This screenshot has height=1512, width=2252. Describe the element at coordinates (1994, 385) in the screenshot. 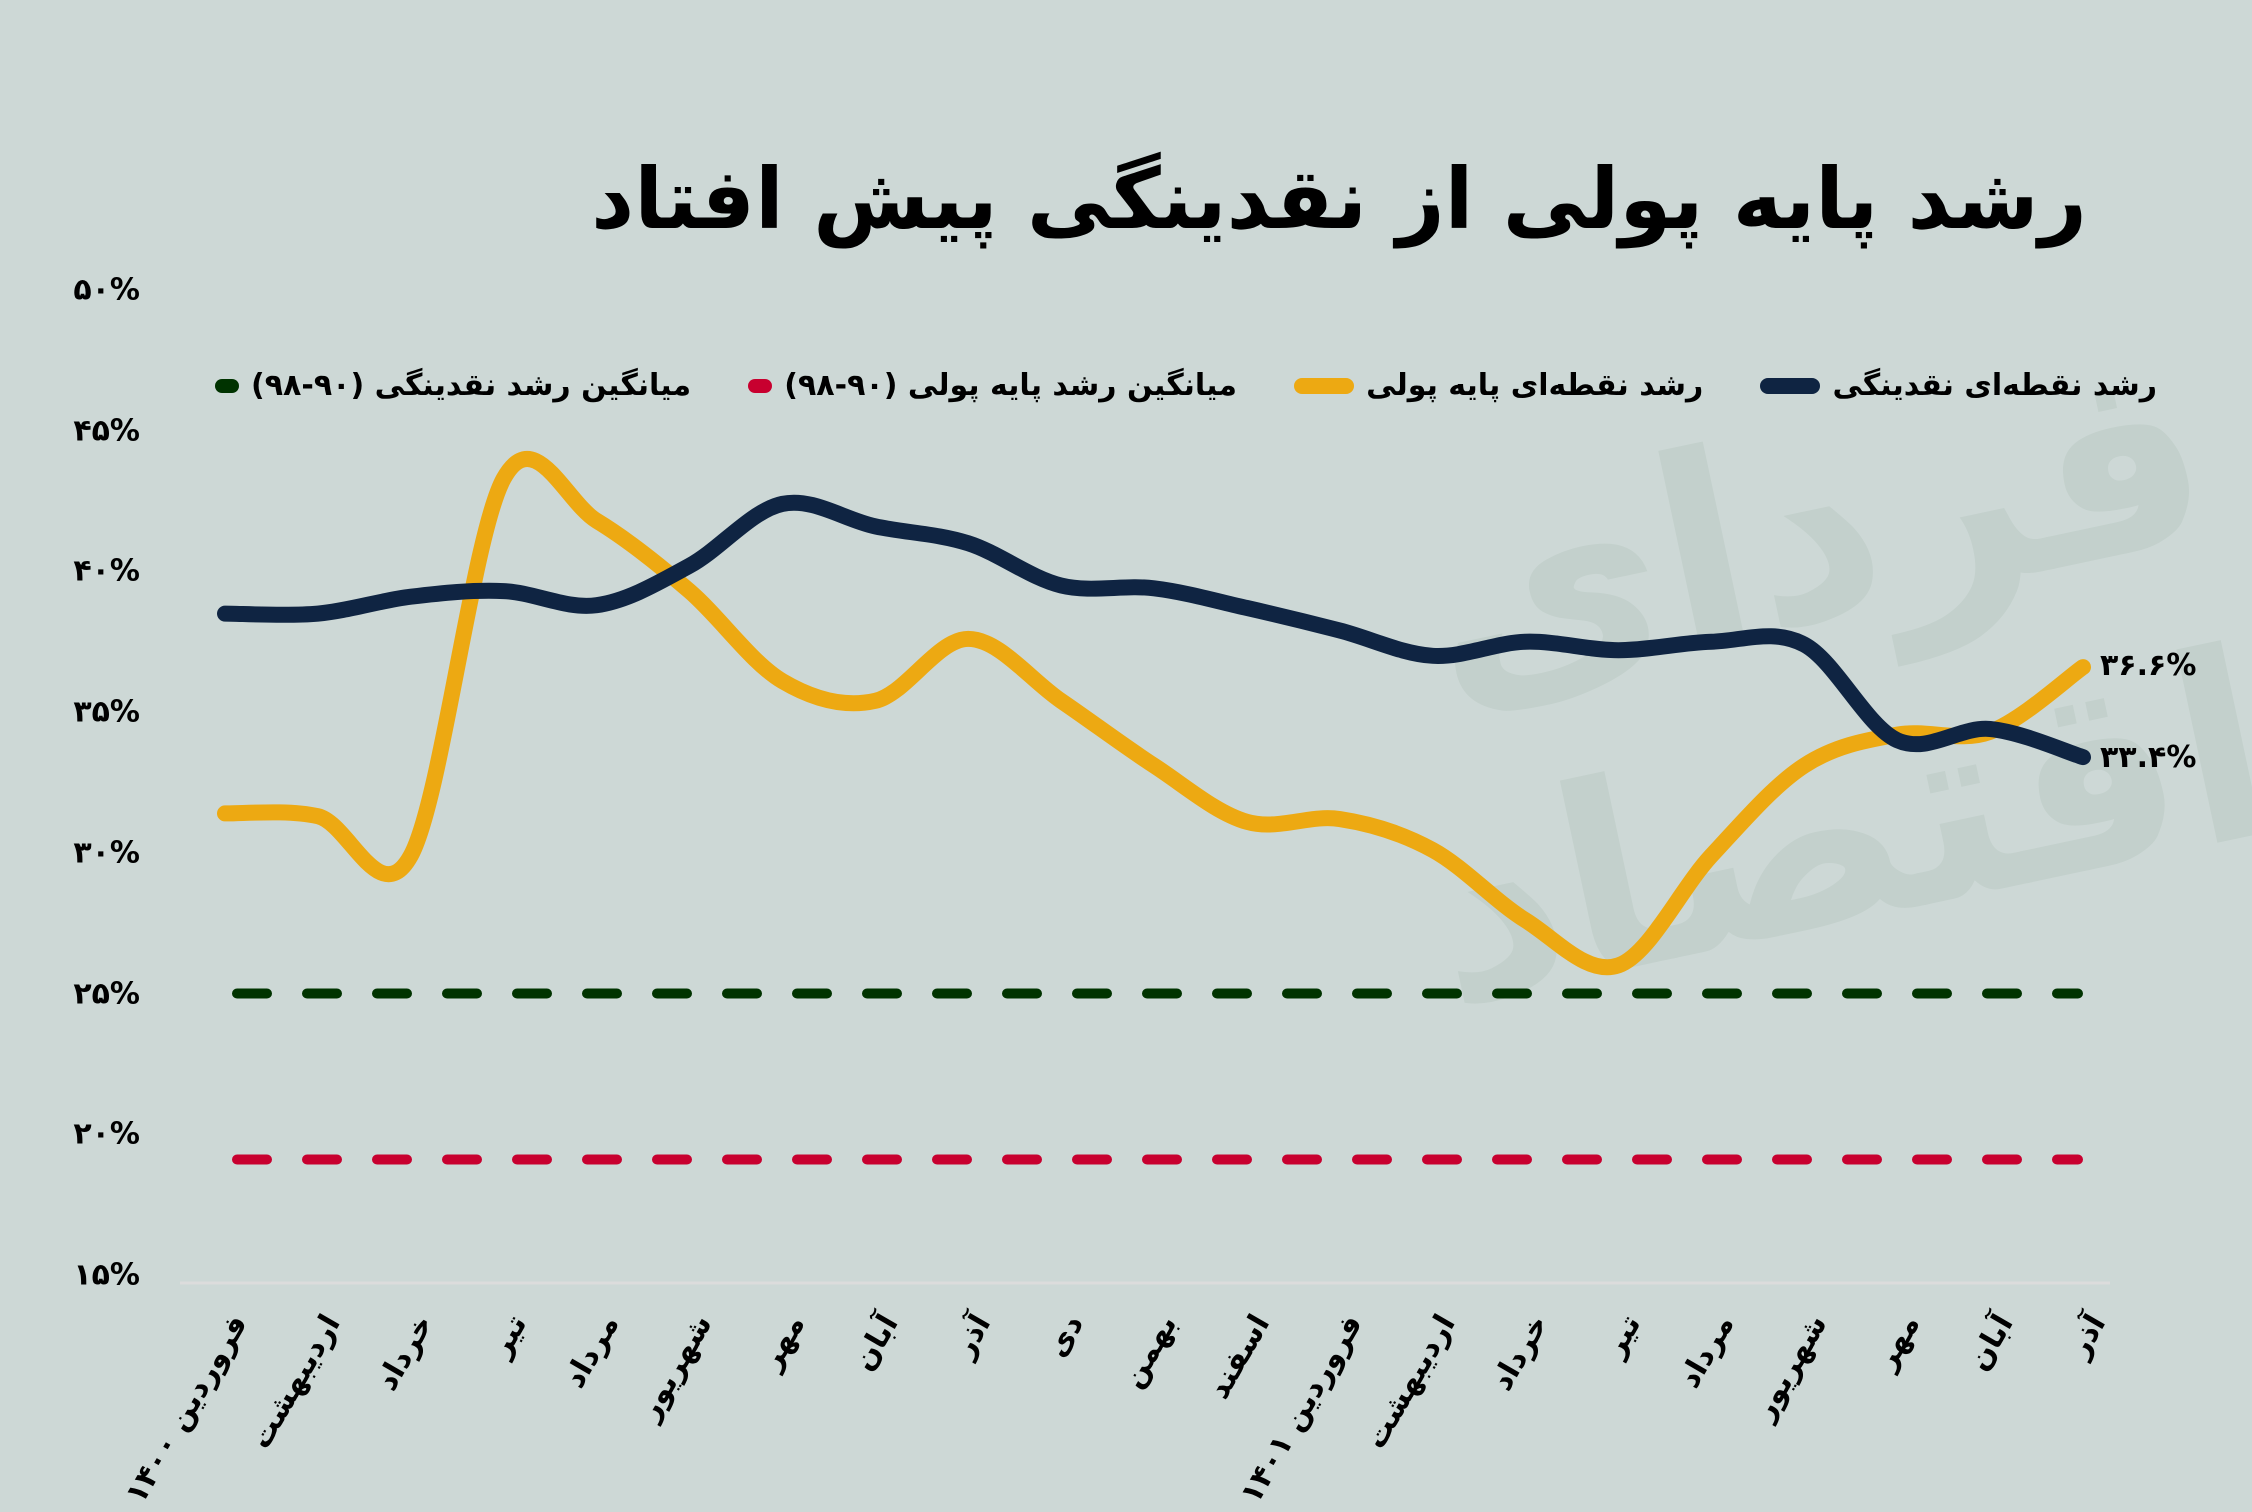

I see `legend-label: رشد نقطه‌ای نقدینگی` at that location.